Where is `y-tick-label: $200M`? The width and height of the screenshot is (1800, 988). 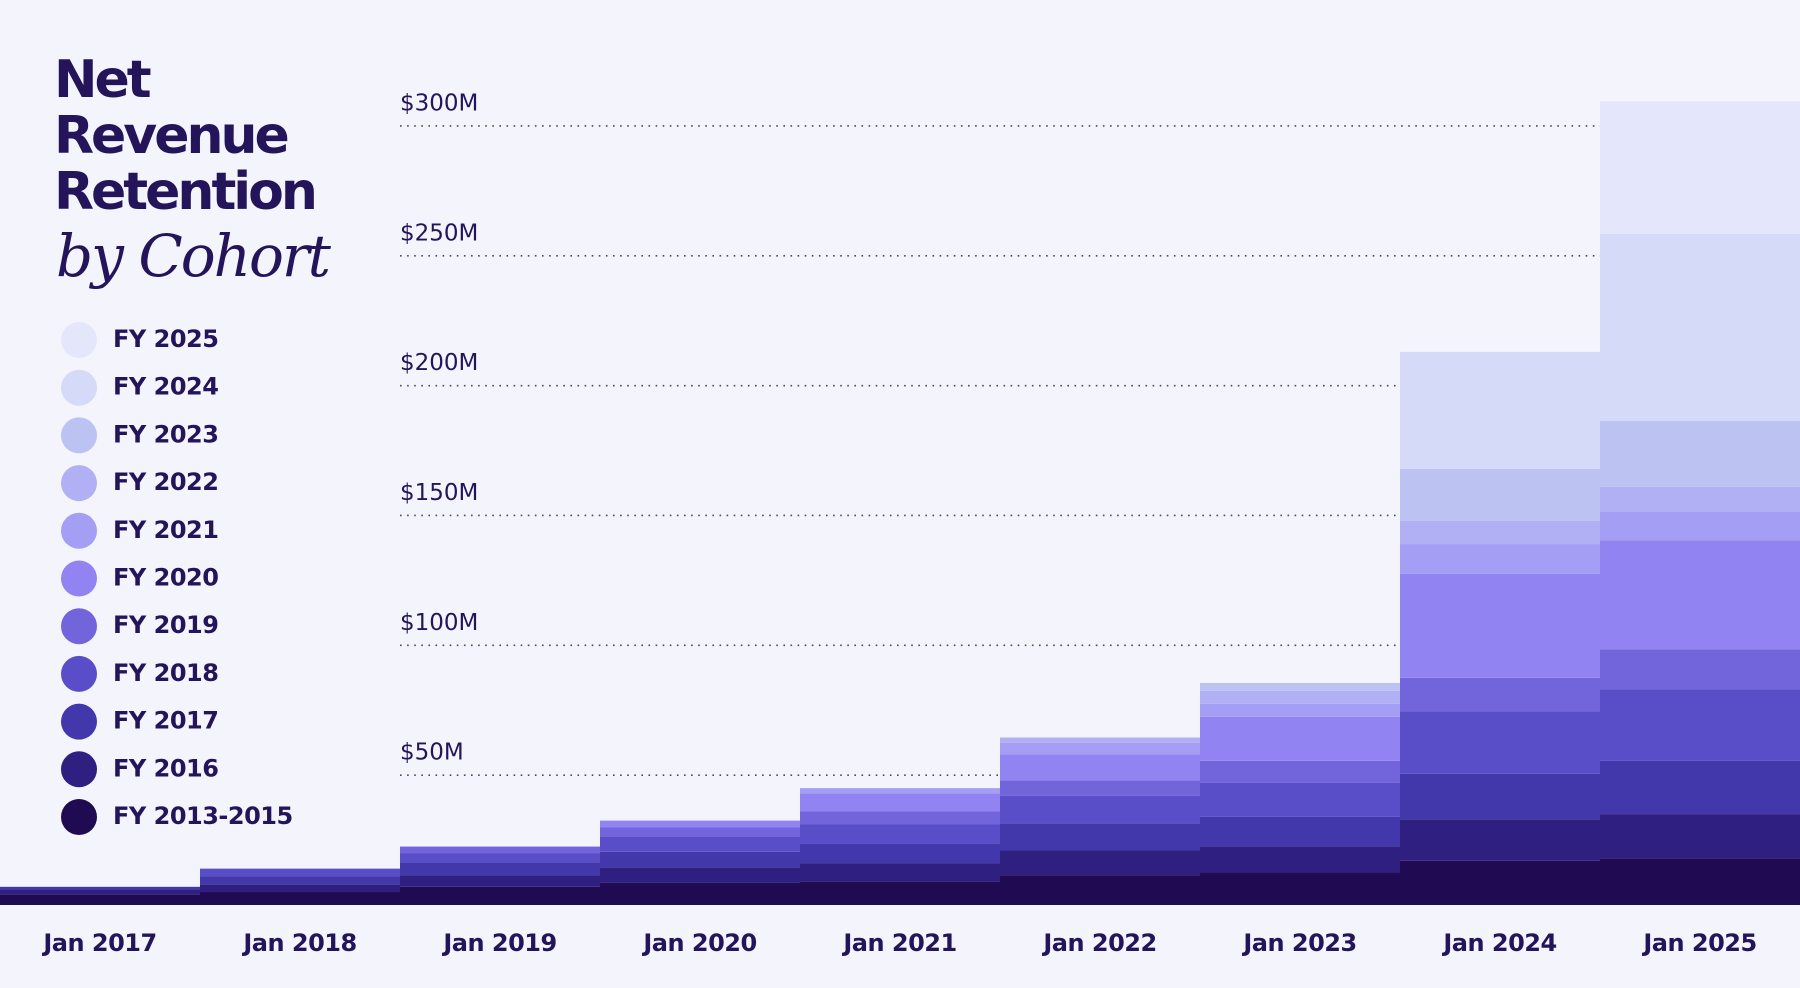 y-tick-label: $200M is located at coordinates (439, 363).